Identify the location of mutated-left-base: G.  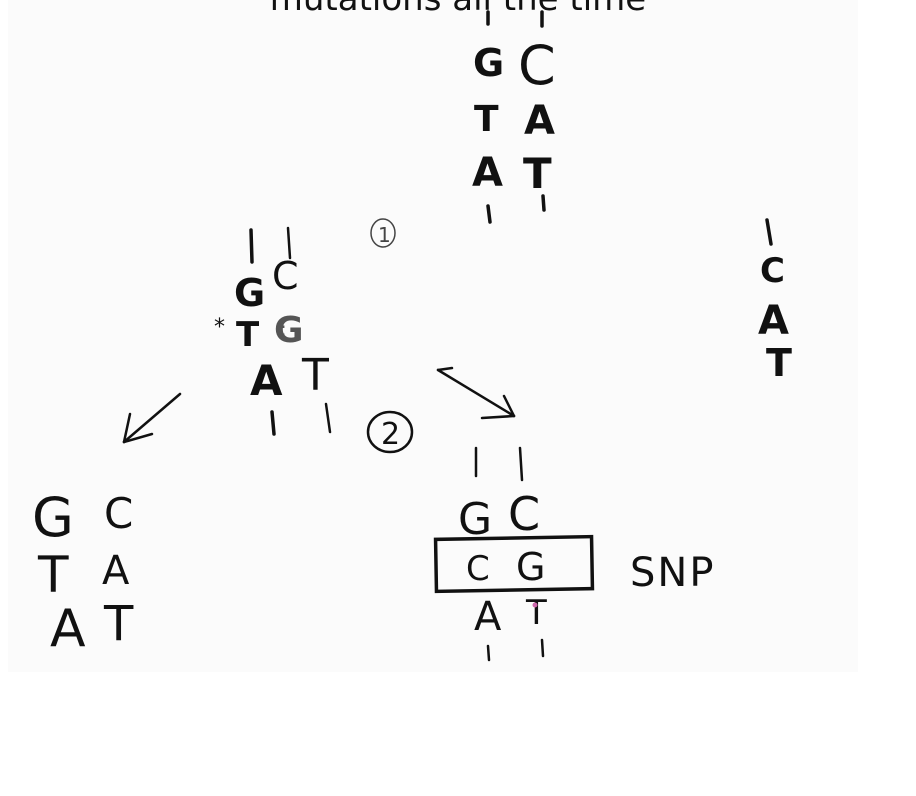
(249, 293).